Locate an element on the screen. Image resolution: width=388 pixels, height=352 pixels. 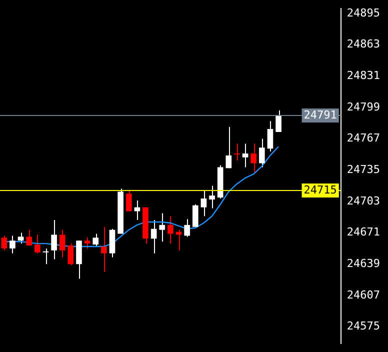
y-tick-label: 24895 is located at coordinates (363, 13).